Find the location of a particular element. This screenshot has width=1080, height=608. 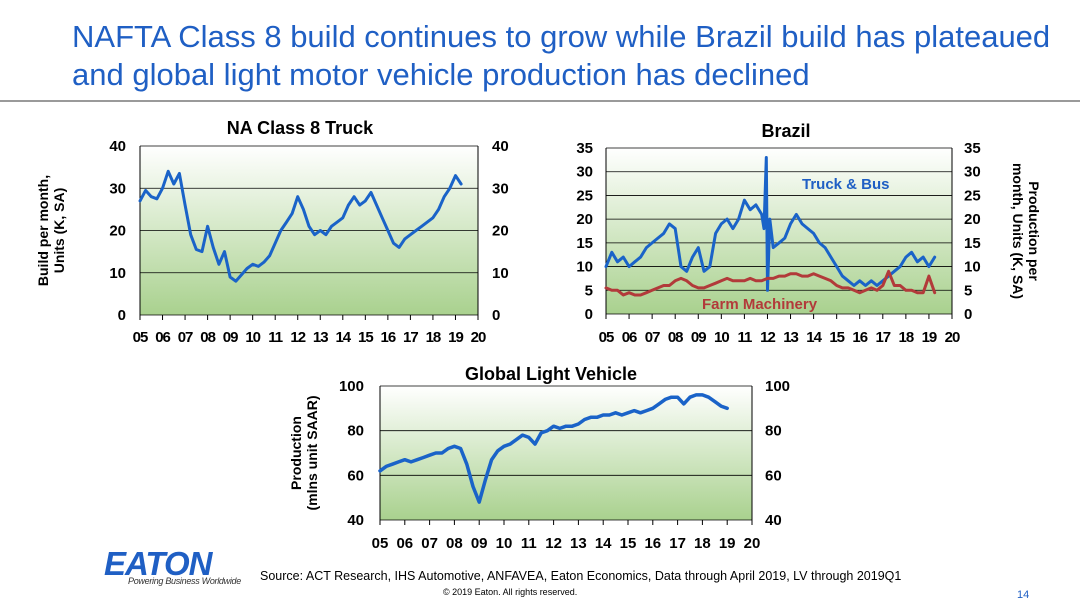

na-ytick-left: 40 is located at coordinates (117, 146).